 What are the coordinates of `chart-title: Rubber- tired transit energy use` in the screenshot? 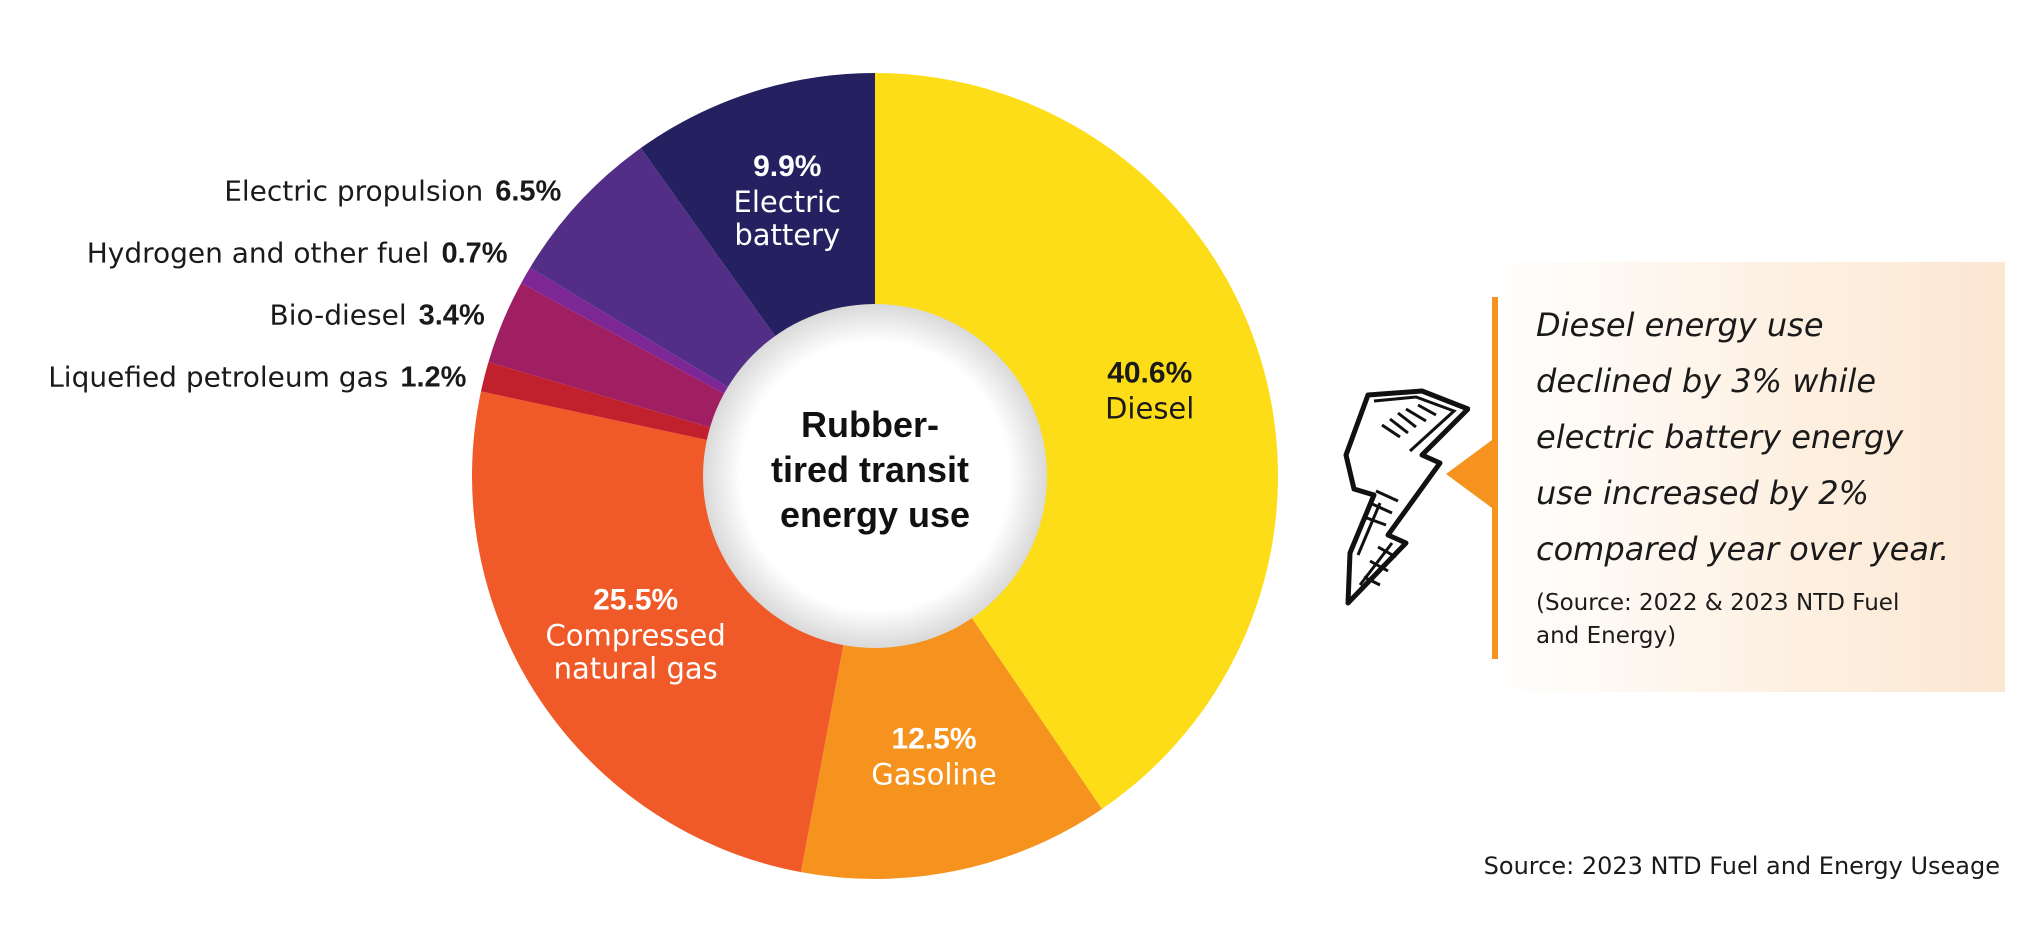 It's located at (875, 469).